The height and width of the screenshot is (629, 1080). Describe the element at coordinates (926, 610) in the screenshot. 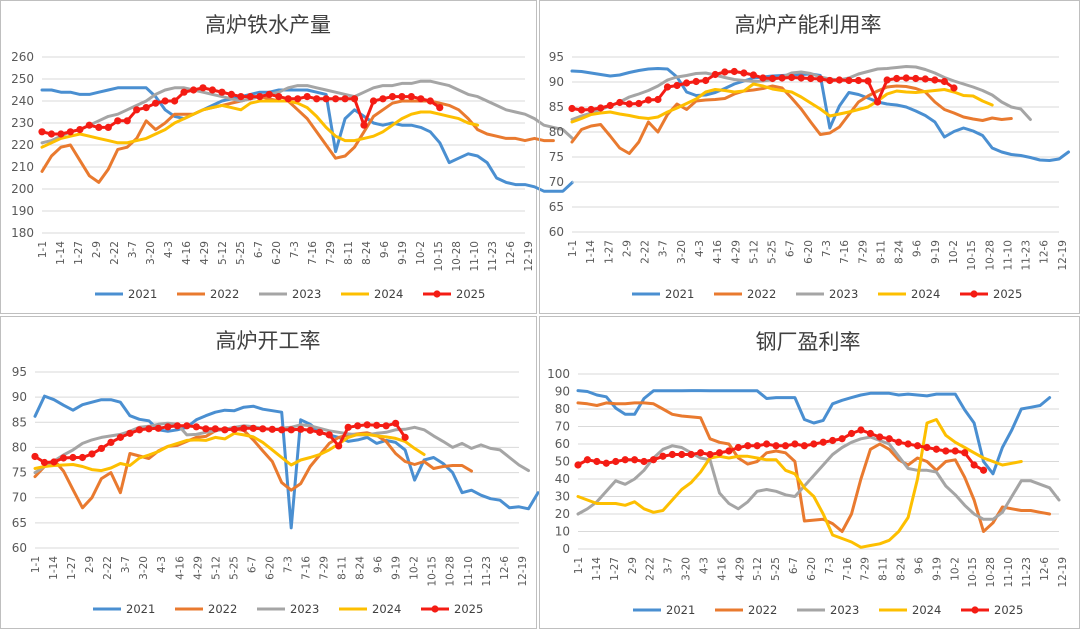

I see `legend-label-2024: 2024` at that location.